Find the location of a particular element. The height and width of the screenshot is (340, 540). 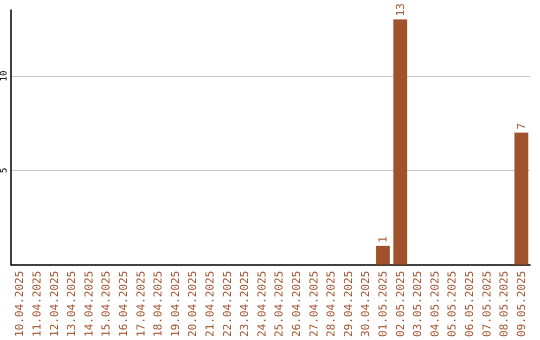

data-label: 7 is located at coordinates (521, 126).